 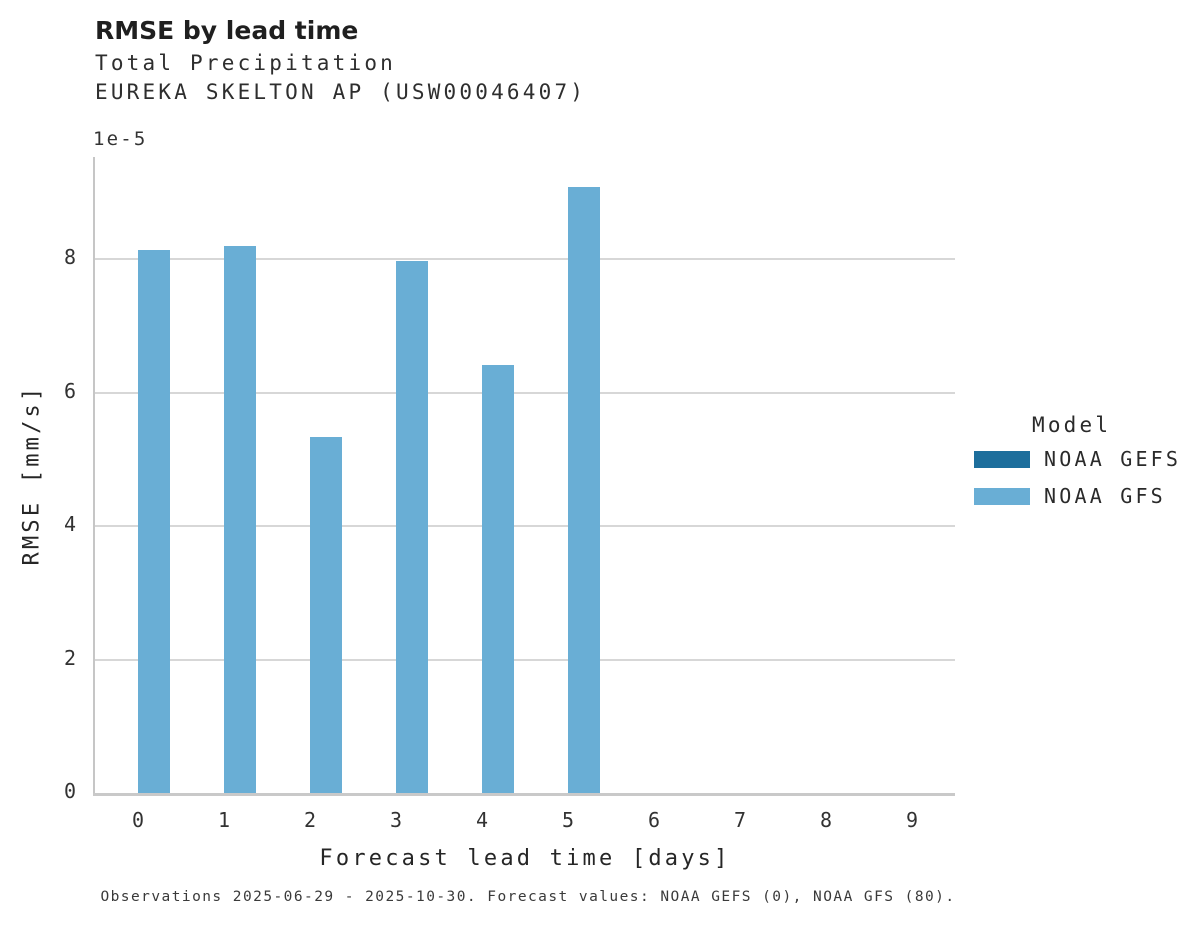 I want to click on y-tick-label: 6, so click(x=69, y=390).